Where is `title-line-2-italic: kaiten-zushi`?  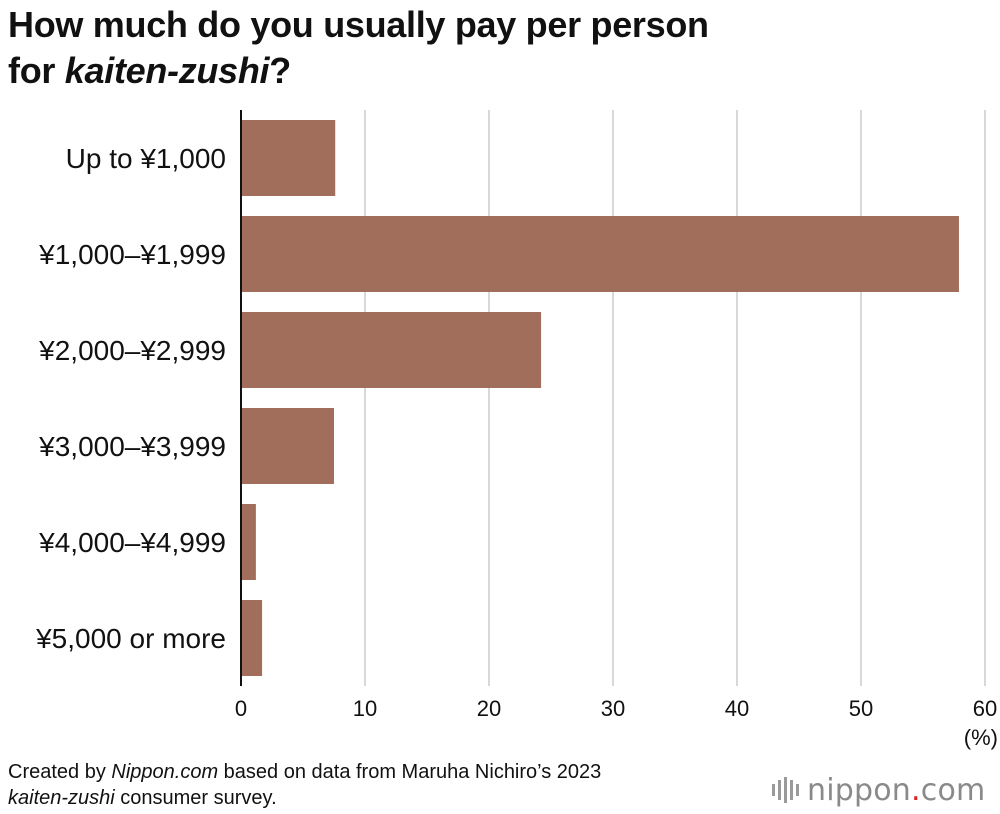
title-line-2-italic: kaiten-zushi is located at coordinates (167, 70).